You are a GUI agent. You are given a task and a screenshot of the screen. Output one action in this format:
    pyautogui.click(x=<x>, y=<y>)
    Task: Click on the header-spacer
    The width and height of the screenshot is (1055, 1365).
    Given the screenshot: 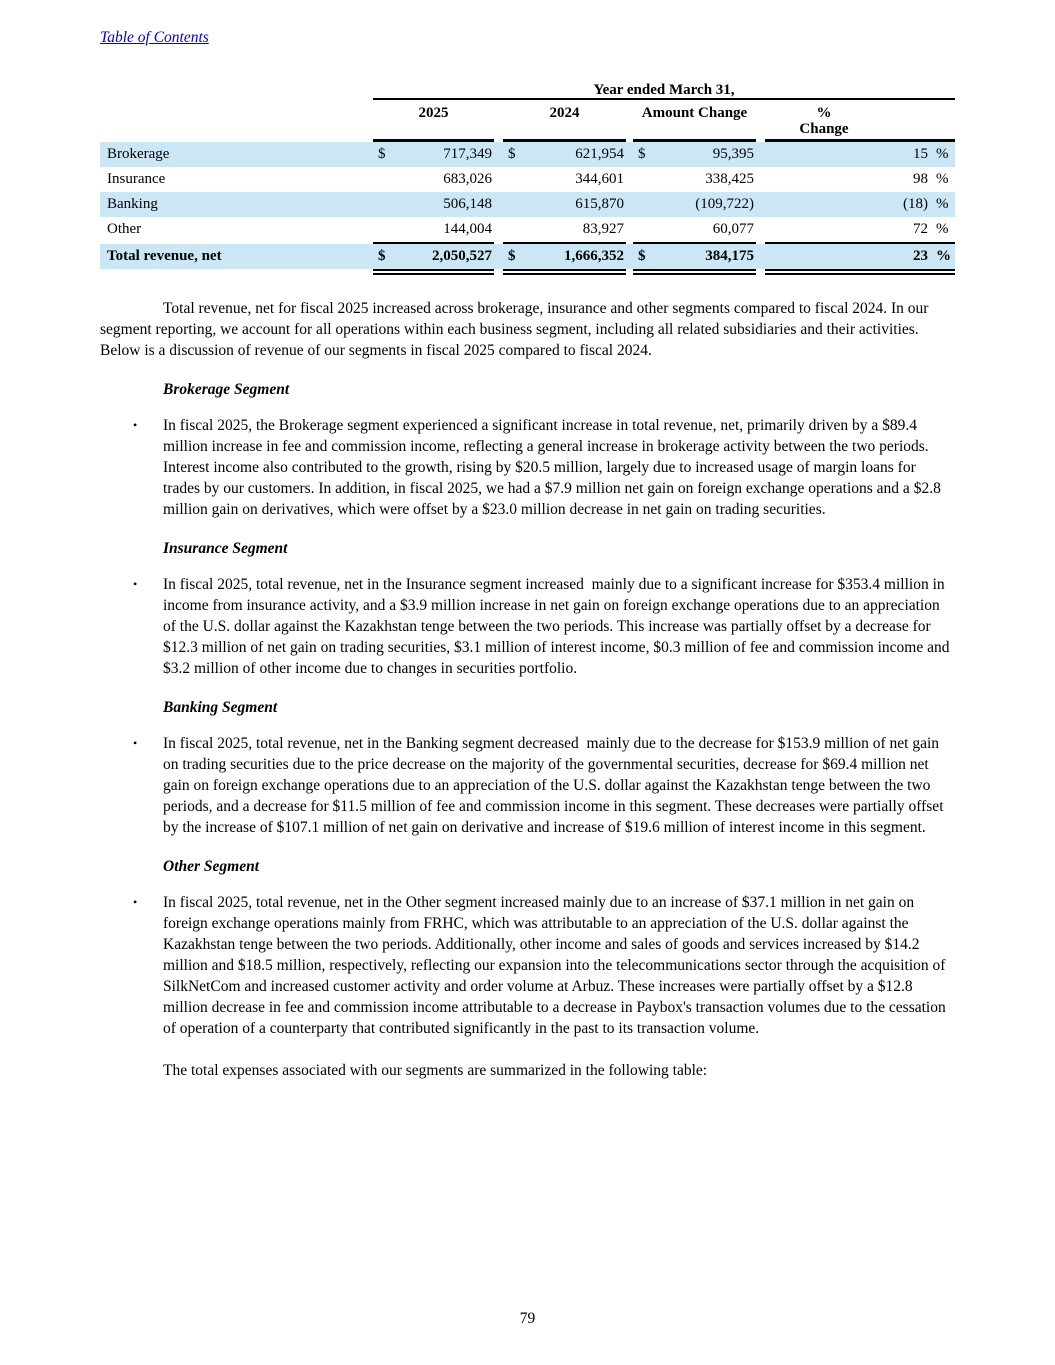 What is the action you would take?
    pyautogui.click(x=236, y=119)
    